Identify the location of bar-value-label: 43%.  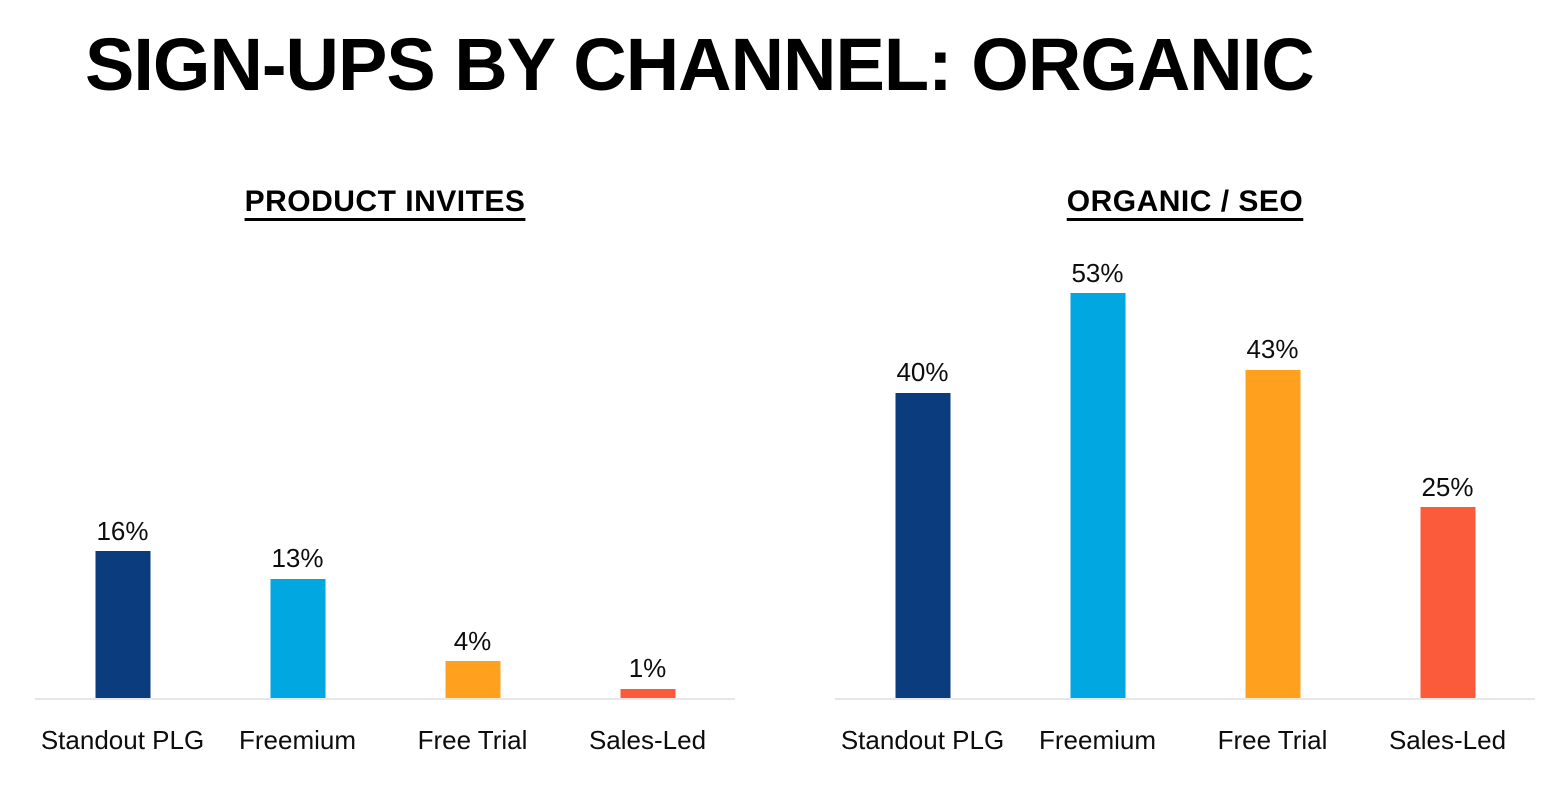
(1272, 349).